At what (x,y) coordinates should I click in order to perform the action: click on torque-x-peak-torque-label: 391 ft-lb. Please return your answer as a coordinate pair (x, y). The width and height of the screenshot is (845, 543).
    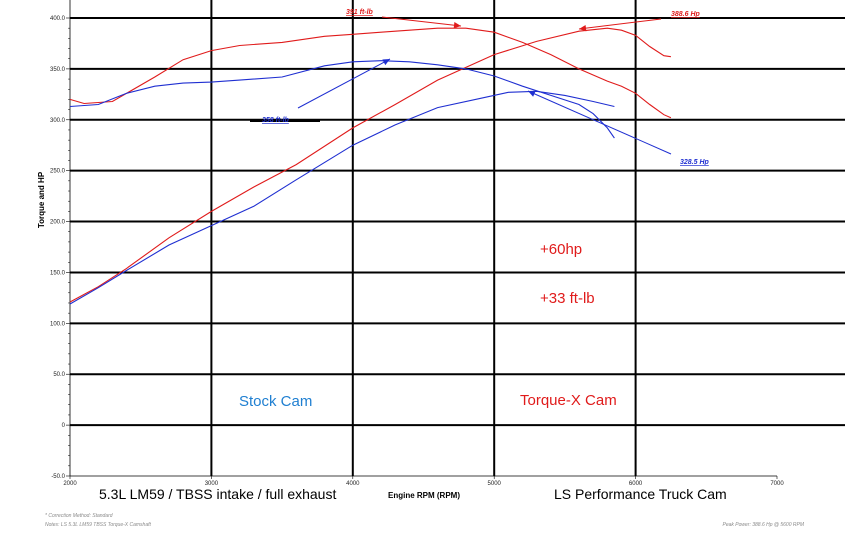
    Looking at the image, I should click on (360, 12).